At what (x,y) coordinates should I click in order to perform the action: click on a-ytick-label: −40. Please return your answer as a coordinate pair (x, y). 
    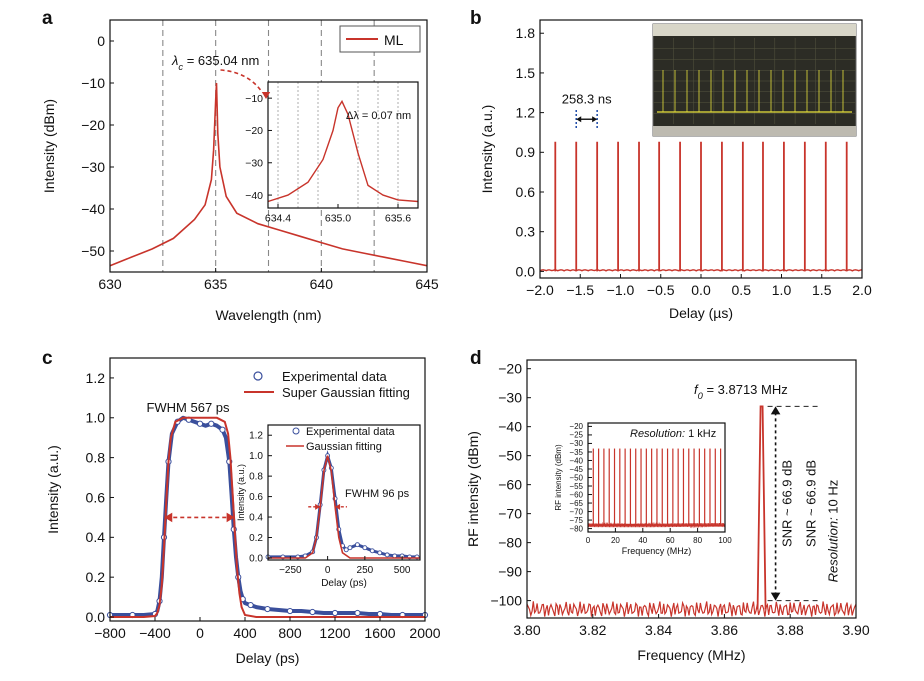
    Looking at the image, I should click on (93, 209).